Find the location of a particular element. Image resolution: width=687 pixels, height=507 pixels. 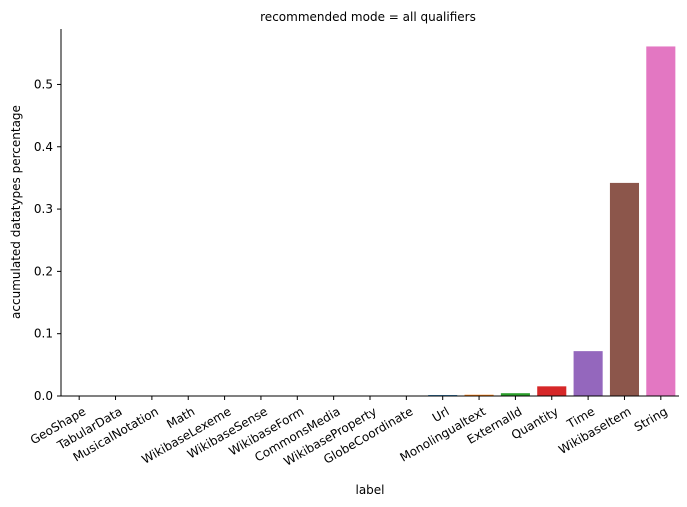

x-tick-label: Url is located at coordinates (441, 414).